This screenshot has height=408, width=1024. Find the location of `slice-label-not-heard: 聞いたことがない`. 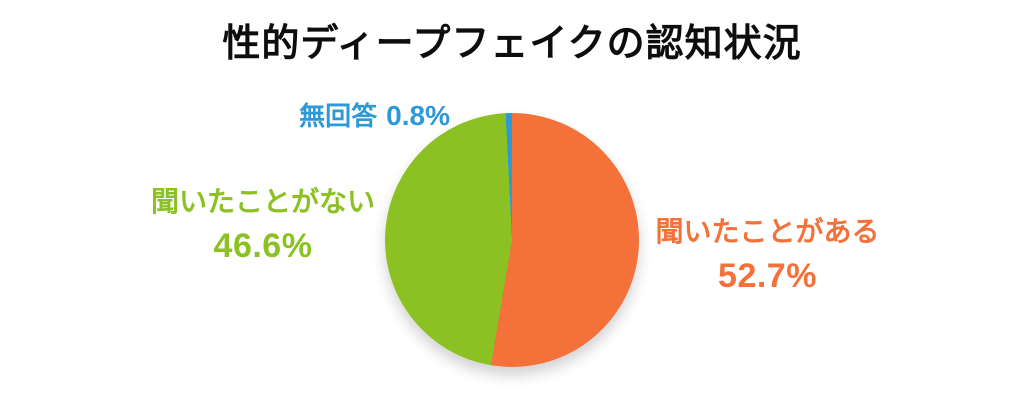

slice-label-not-heard: 聞いたことがない is located at coordinates (262, 201).